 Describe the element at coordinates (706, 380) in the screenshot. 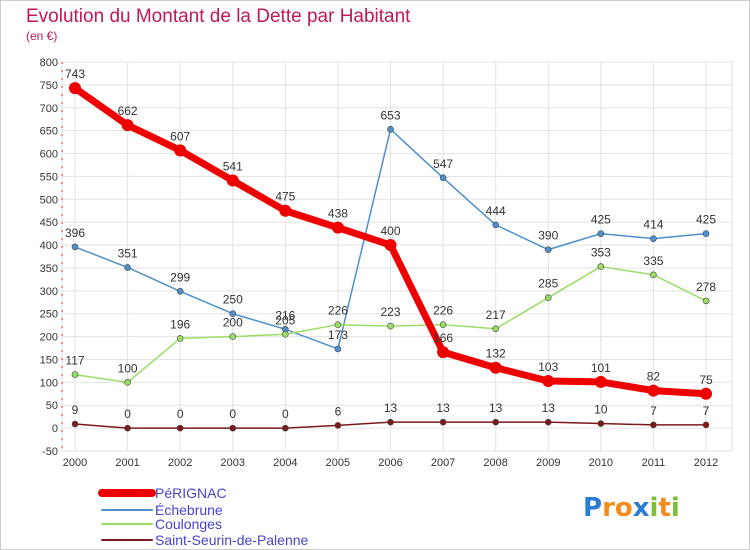

I see `data-label: 75` at that location.